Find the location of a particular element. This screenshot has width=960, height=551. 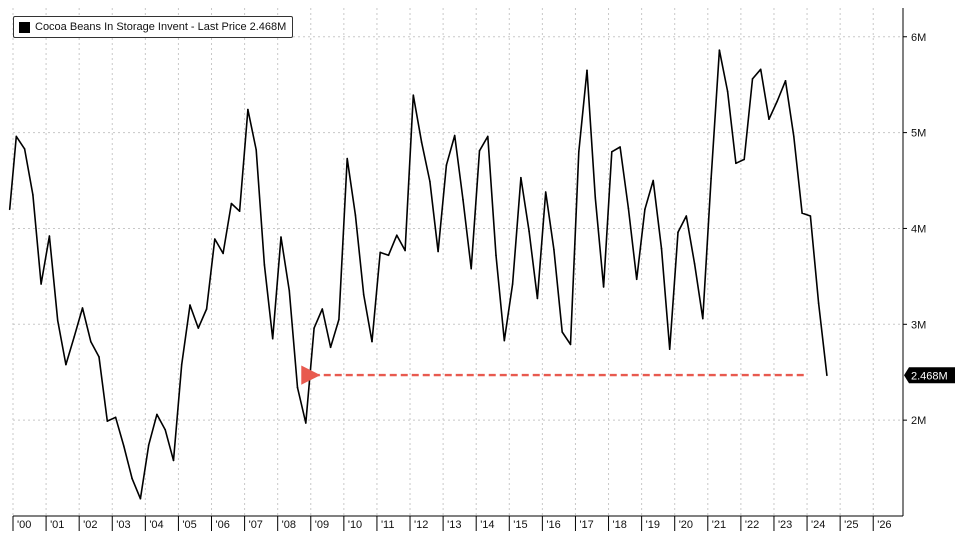

x-tick-label: '10 is located at coordinates (355, 525).